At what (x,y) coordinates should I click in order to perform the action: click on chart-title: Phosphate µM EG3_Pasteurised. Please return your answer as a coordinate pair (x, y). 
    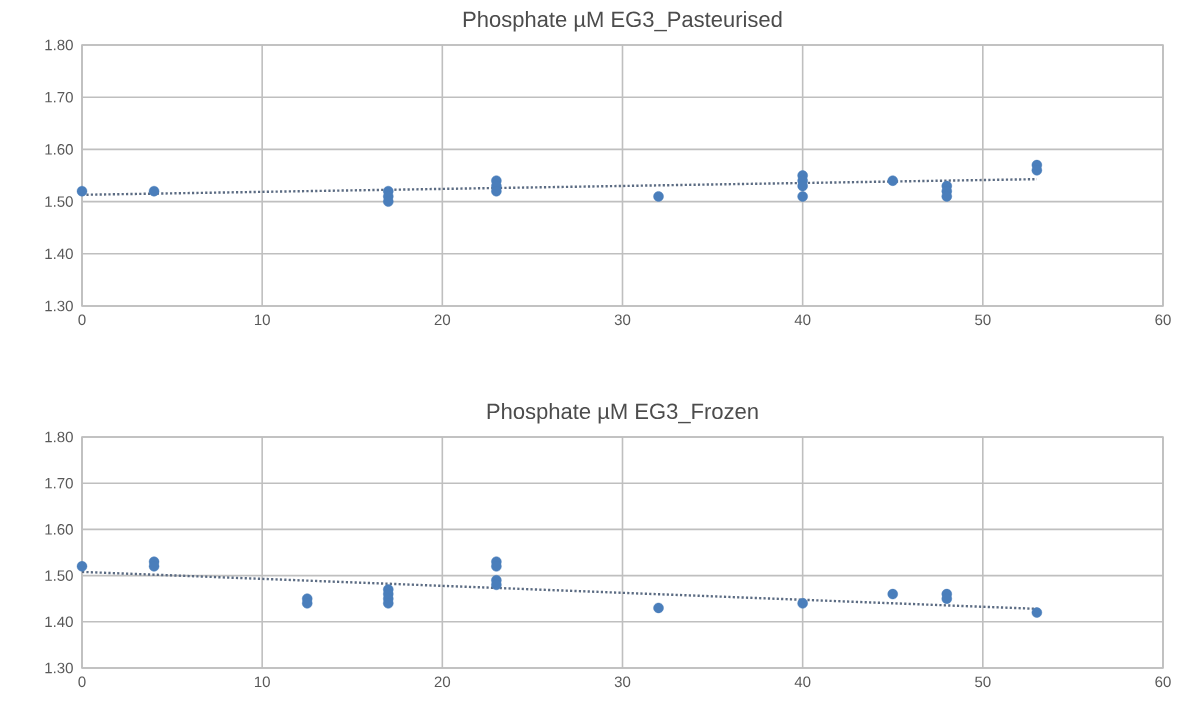
    Looking at the image, I should click on (622, 21).